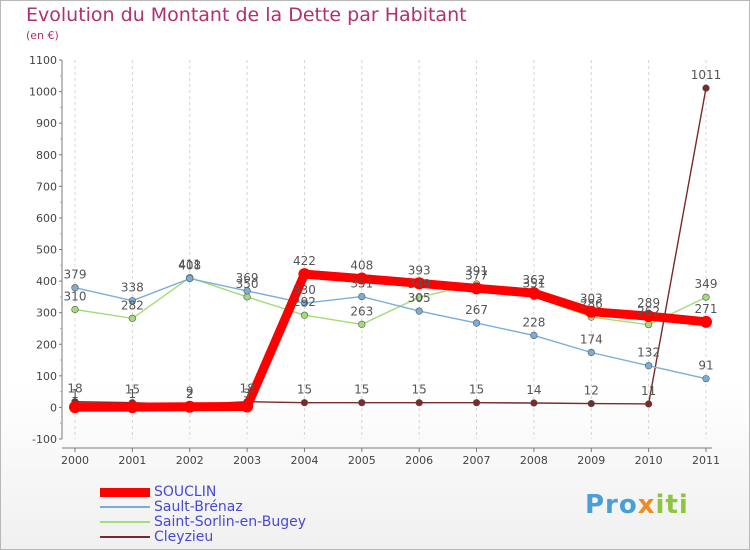 This screenshot has width=750, height=550. What do you see at coordinates (706, 75) in the screenshot?
I see `data-label: 1011` at bounding box center [706, 75].